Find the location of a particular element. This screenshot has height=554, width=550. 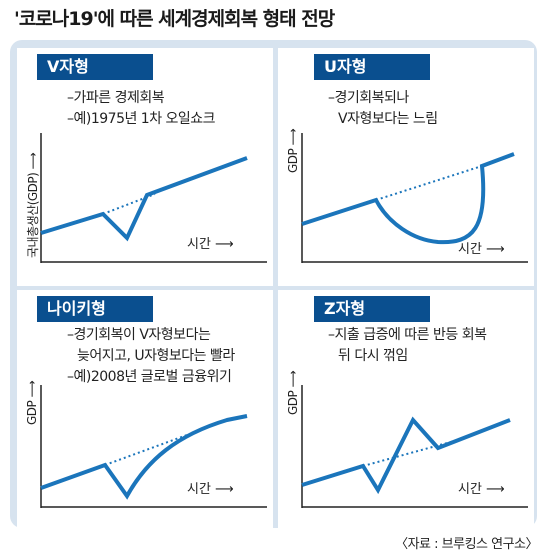

chart-z-shape is located at coordinates (414, 446).